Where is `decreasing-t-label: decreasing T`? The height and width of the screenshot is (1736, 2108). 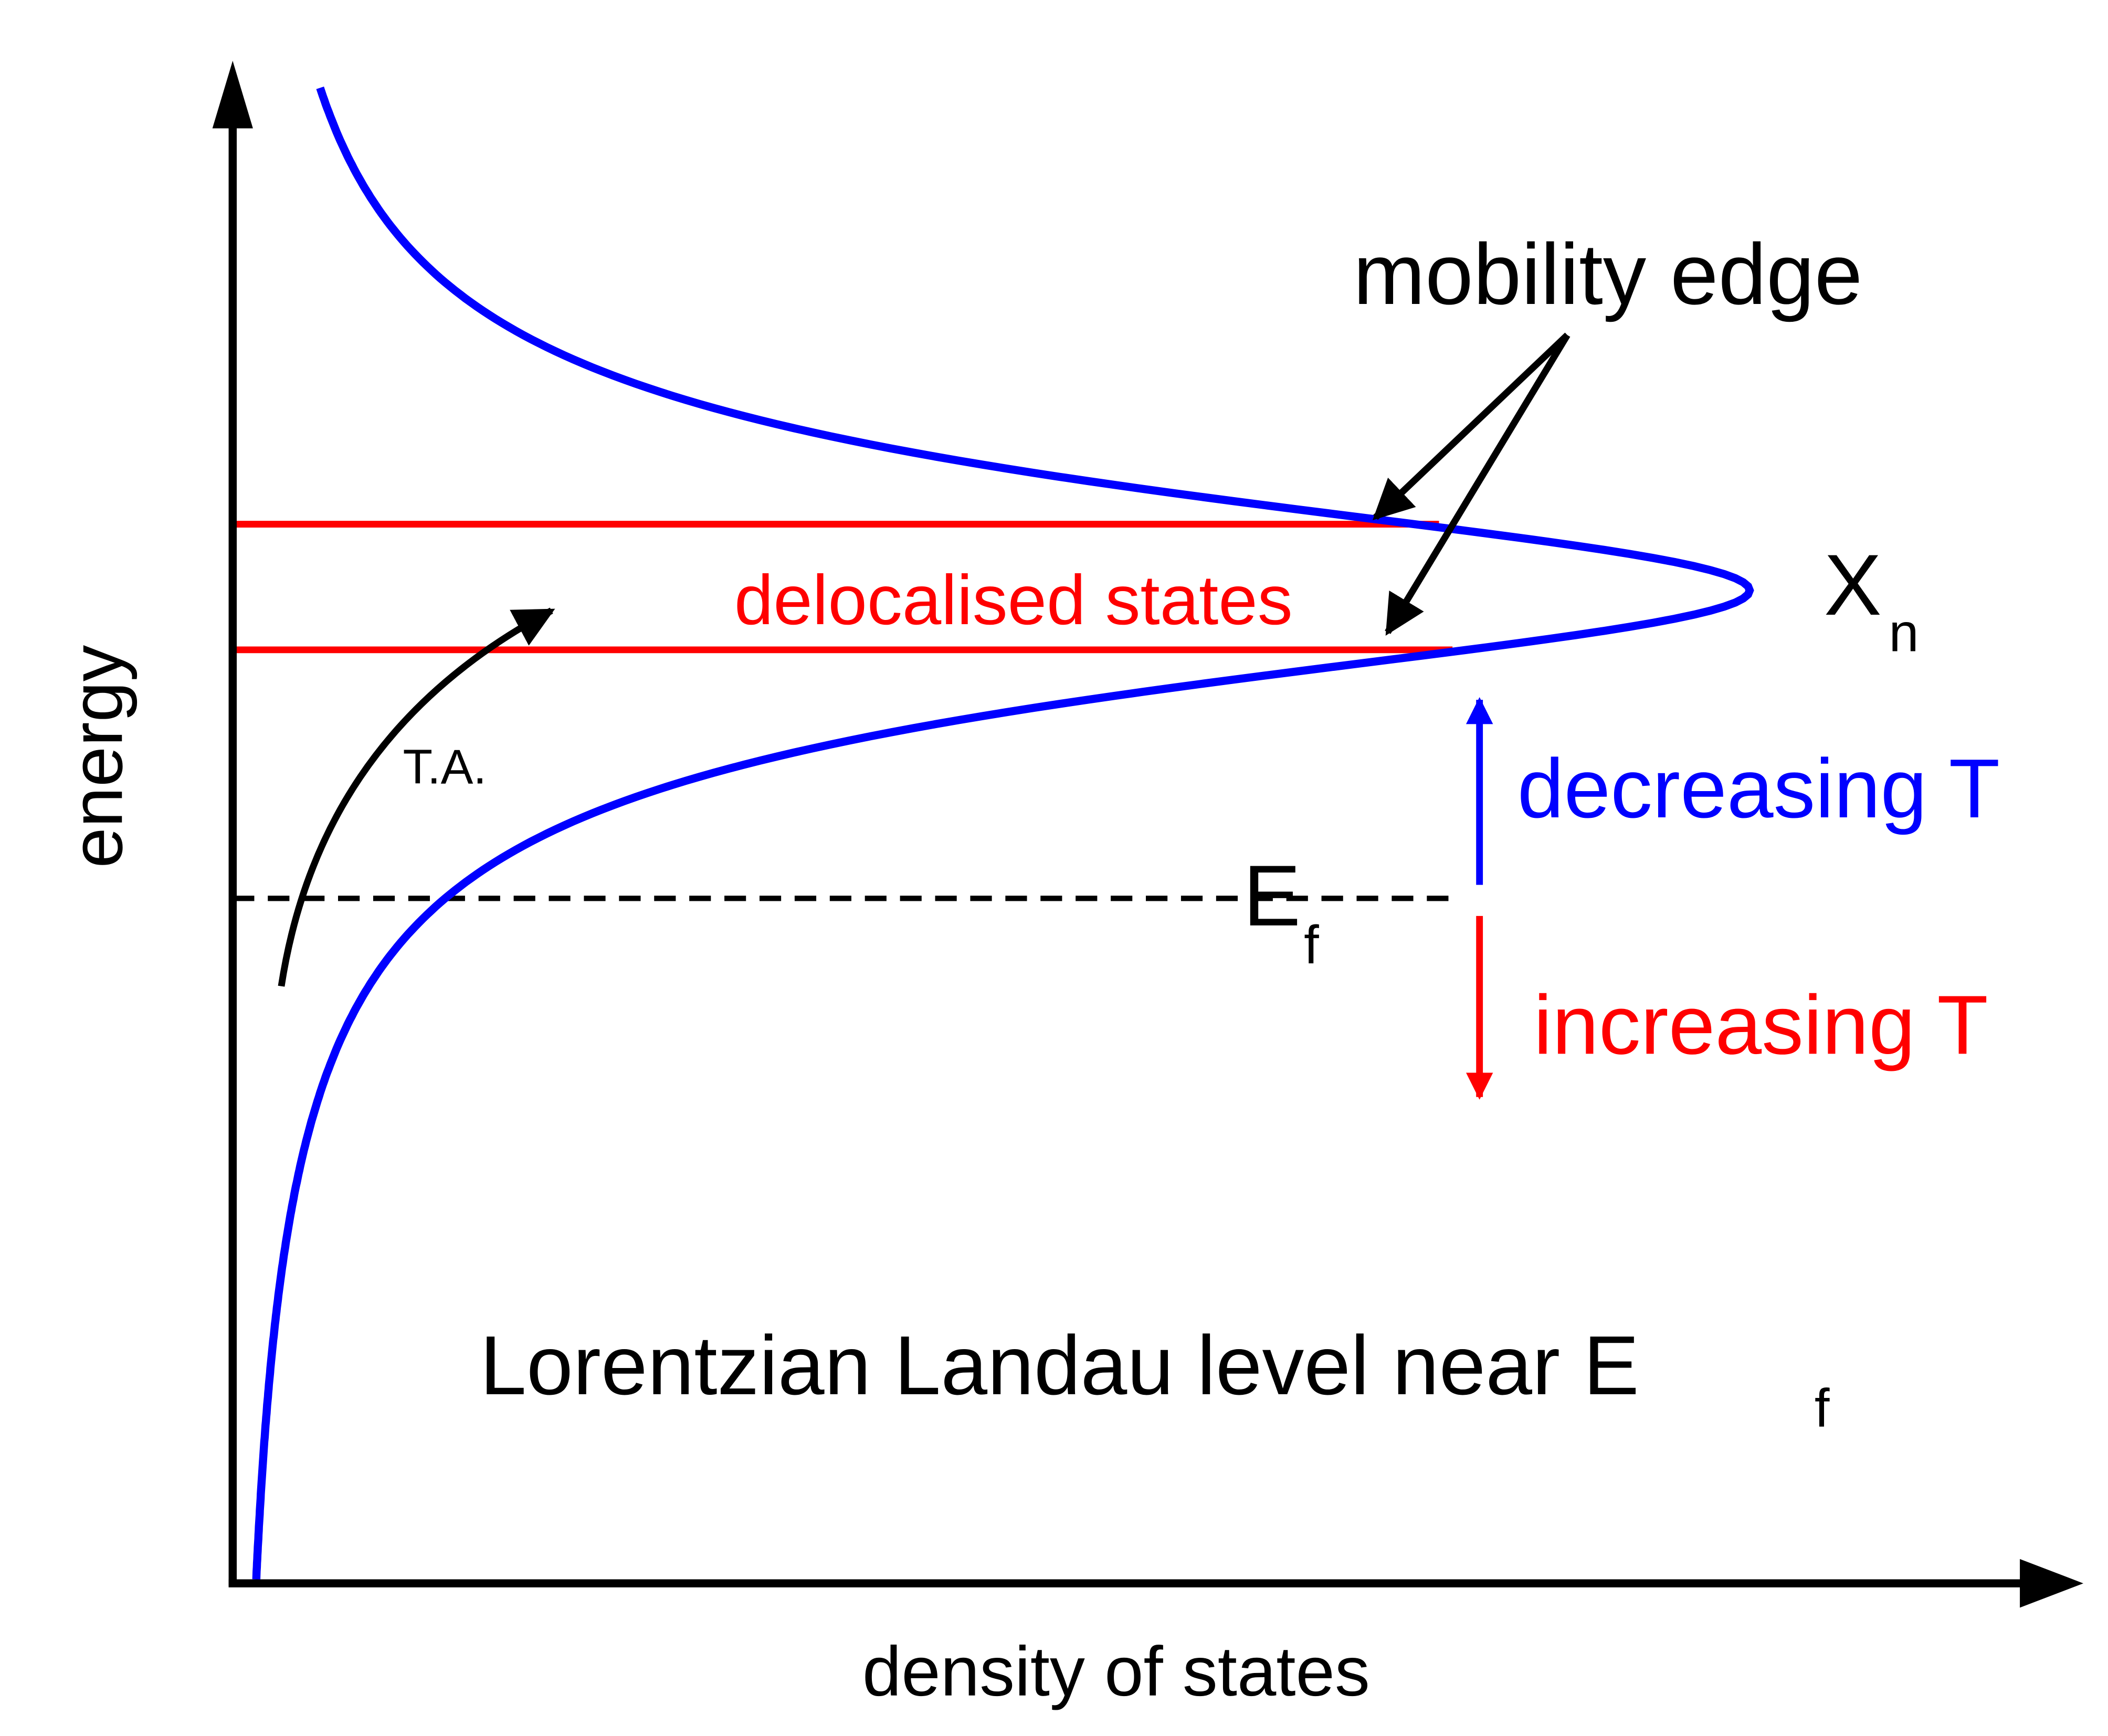
decreasing-t-label: decreasing T is located at coordinates (1758, 788).